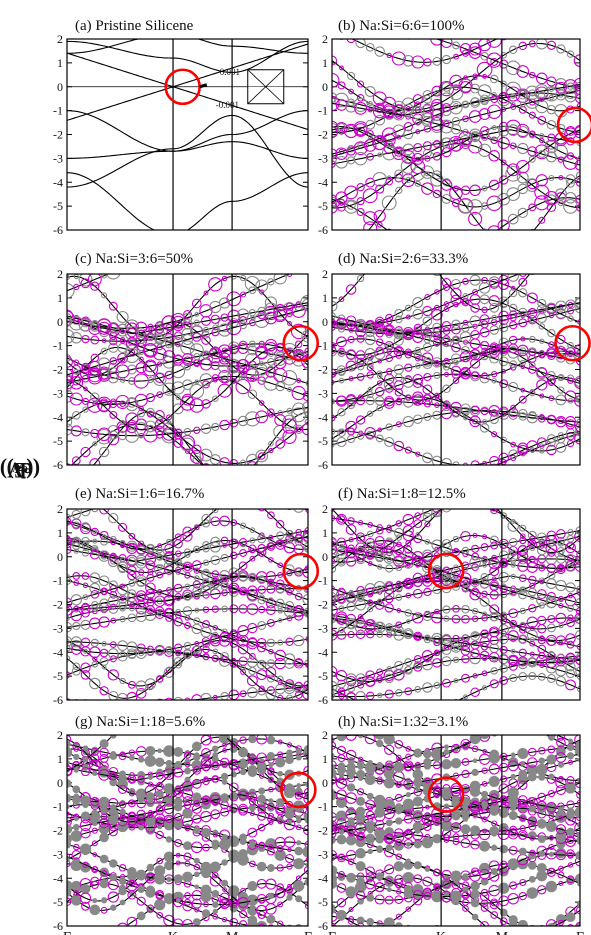 The width and height of the screenshot is (591, 935). What do you see at coordinates (507, 64) in the screenshot?
I see `band-line` at bounding box center [507, 64].